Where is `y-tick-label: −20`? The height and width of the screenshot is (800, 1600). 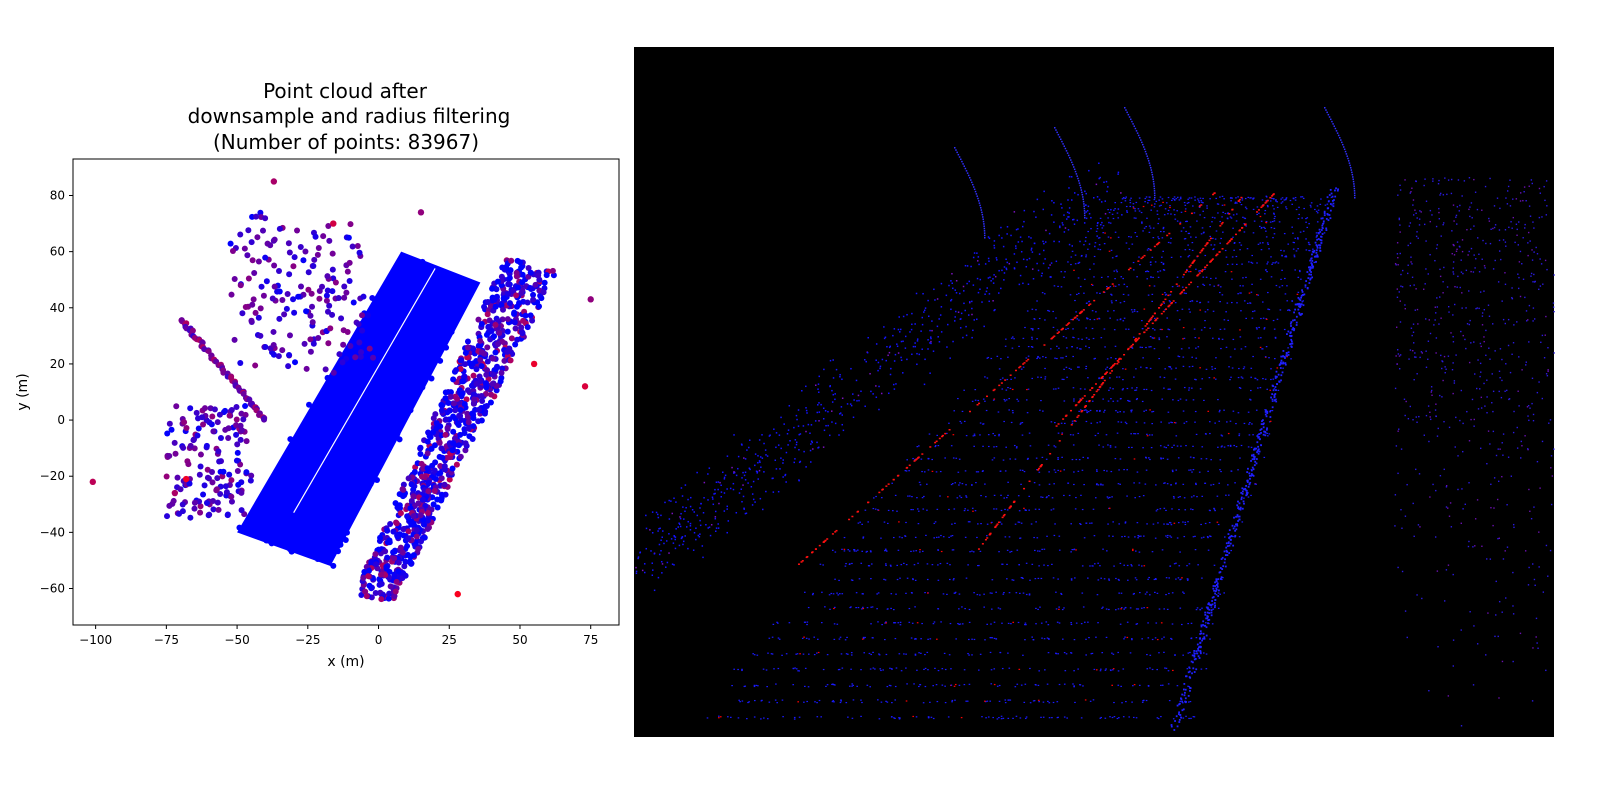
y-tick-label: −20 is located at coordinates (52, 476).